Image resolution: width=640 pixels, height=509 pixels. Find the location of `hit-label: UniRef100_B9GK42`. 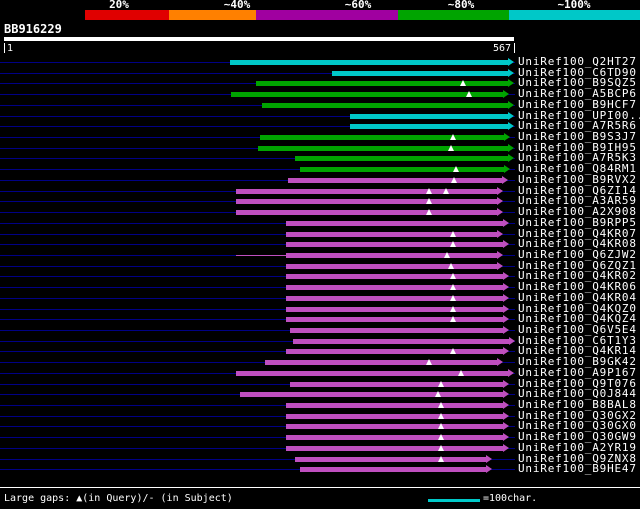

hit-label: UniRef100_B9GK42 is located at coordinates (577, 362).